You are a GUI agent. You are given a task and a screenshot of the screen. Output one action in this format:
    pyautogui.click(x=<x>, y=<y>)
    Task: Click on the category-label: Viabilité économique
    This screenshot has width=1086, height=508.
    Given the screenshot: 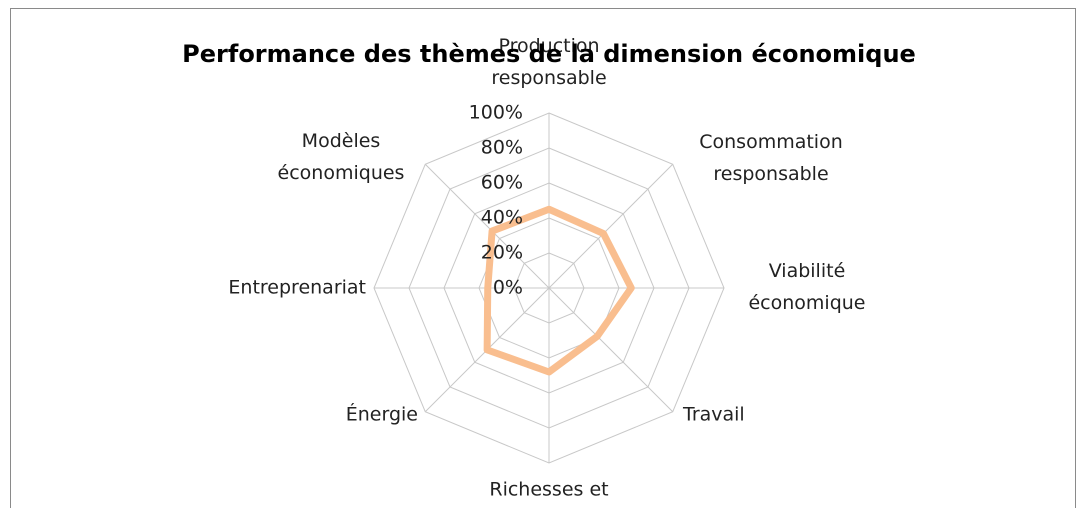 What is the action you would take?
    pyautogui.click(x=806, y=286)
    